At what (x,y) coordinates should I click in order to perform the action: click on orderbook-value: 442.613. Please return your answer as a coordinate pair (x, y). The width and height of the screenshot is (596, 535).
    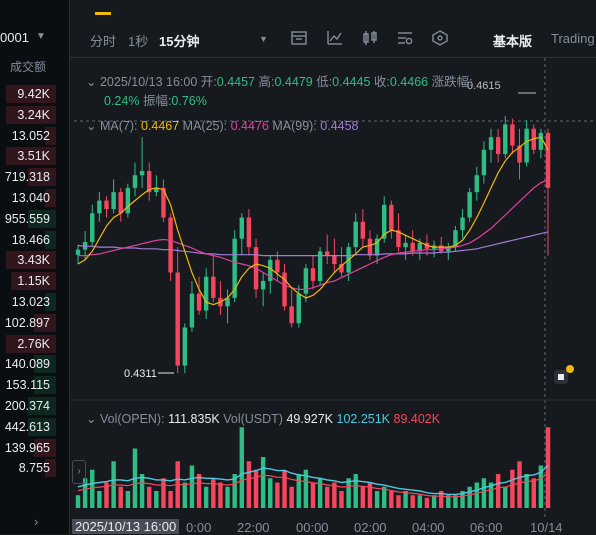
    Looking at the image, I should click on (27, 426).